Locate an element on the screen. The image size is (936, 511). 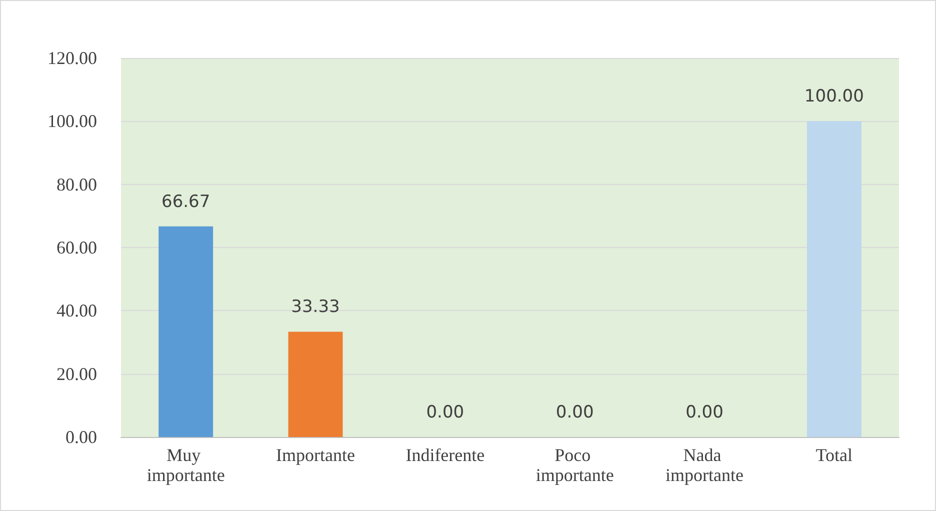
y-tick-label: 120.00 is located at coordinates (72, 58).